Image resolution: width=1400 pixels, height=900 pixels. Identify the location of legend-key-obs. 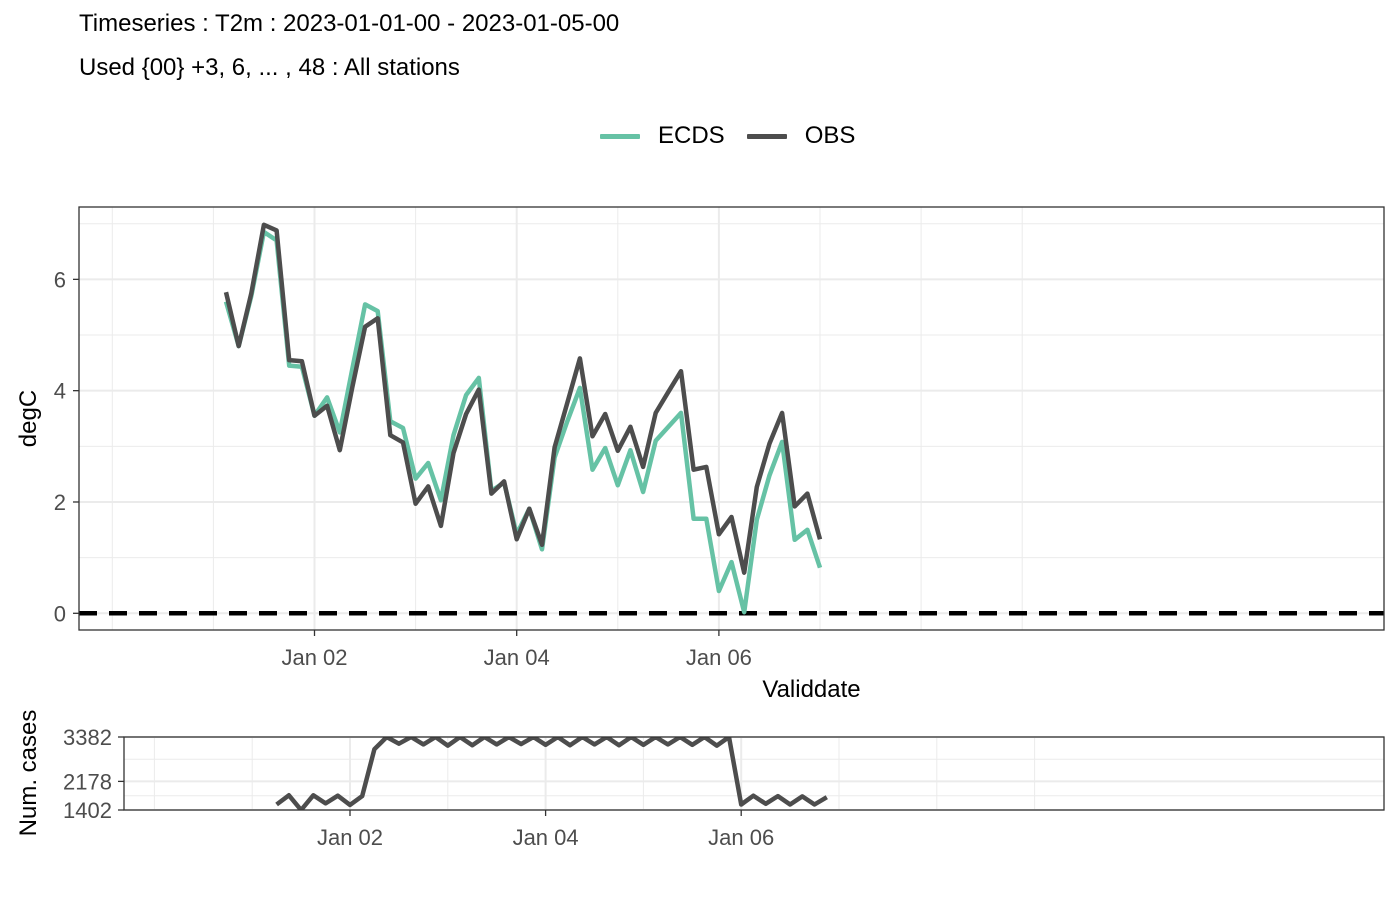
(766, 136).